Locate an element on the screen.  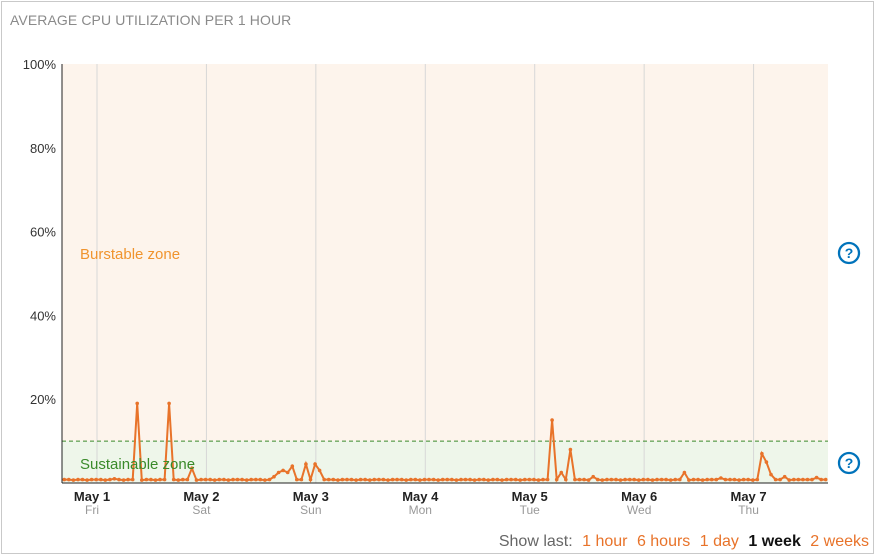
range-option-1-week: 1 week is located at coordinates (774, 541).